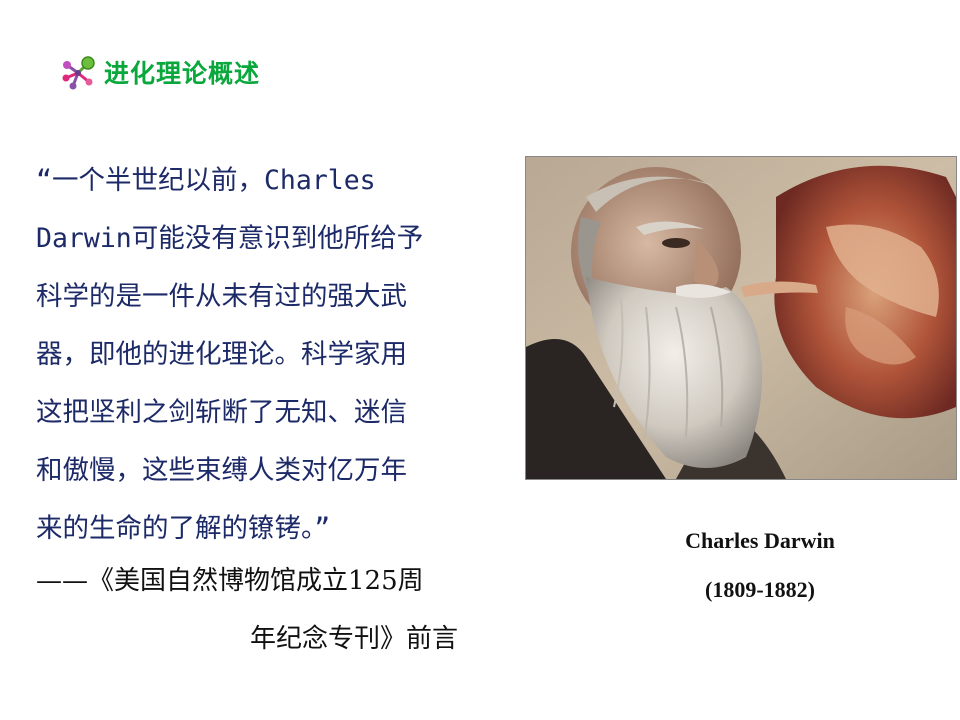  Describe the element at coordinates (78, 73) in the screenshot. I see `molecule-bullet-icon` at that location.